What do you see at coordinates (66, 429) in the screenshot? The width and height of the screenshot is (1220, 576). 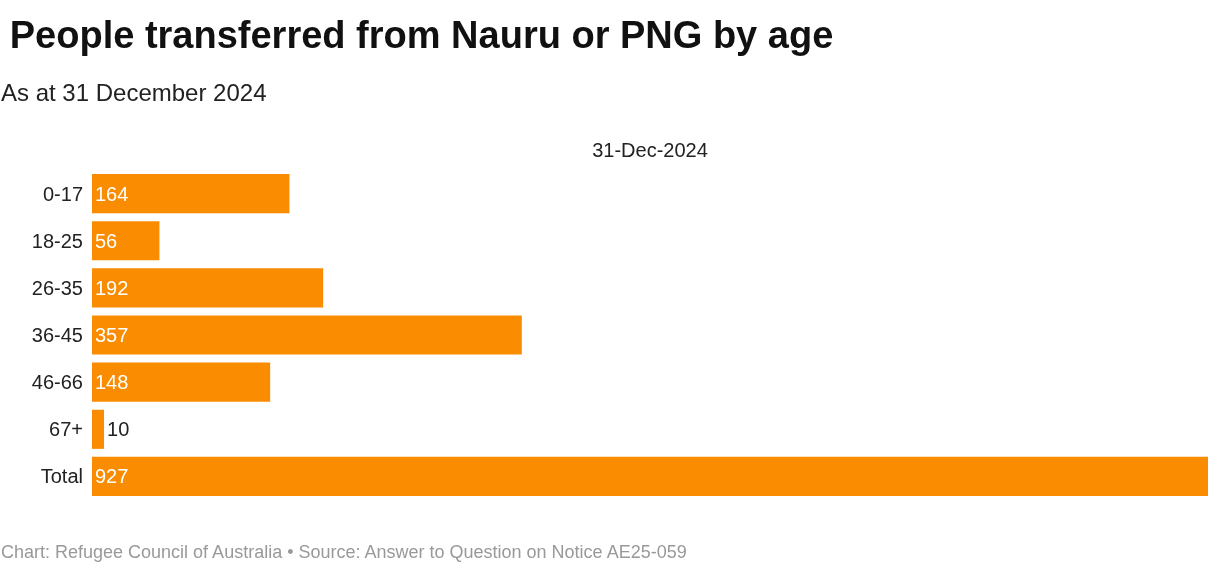 I see `y-tick-label: 67+` at bounding box center [66, 429].